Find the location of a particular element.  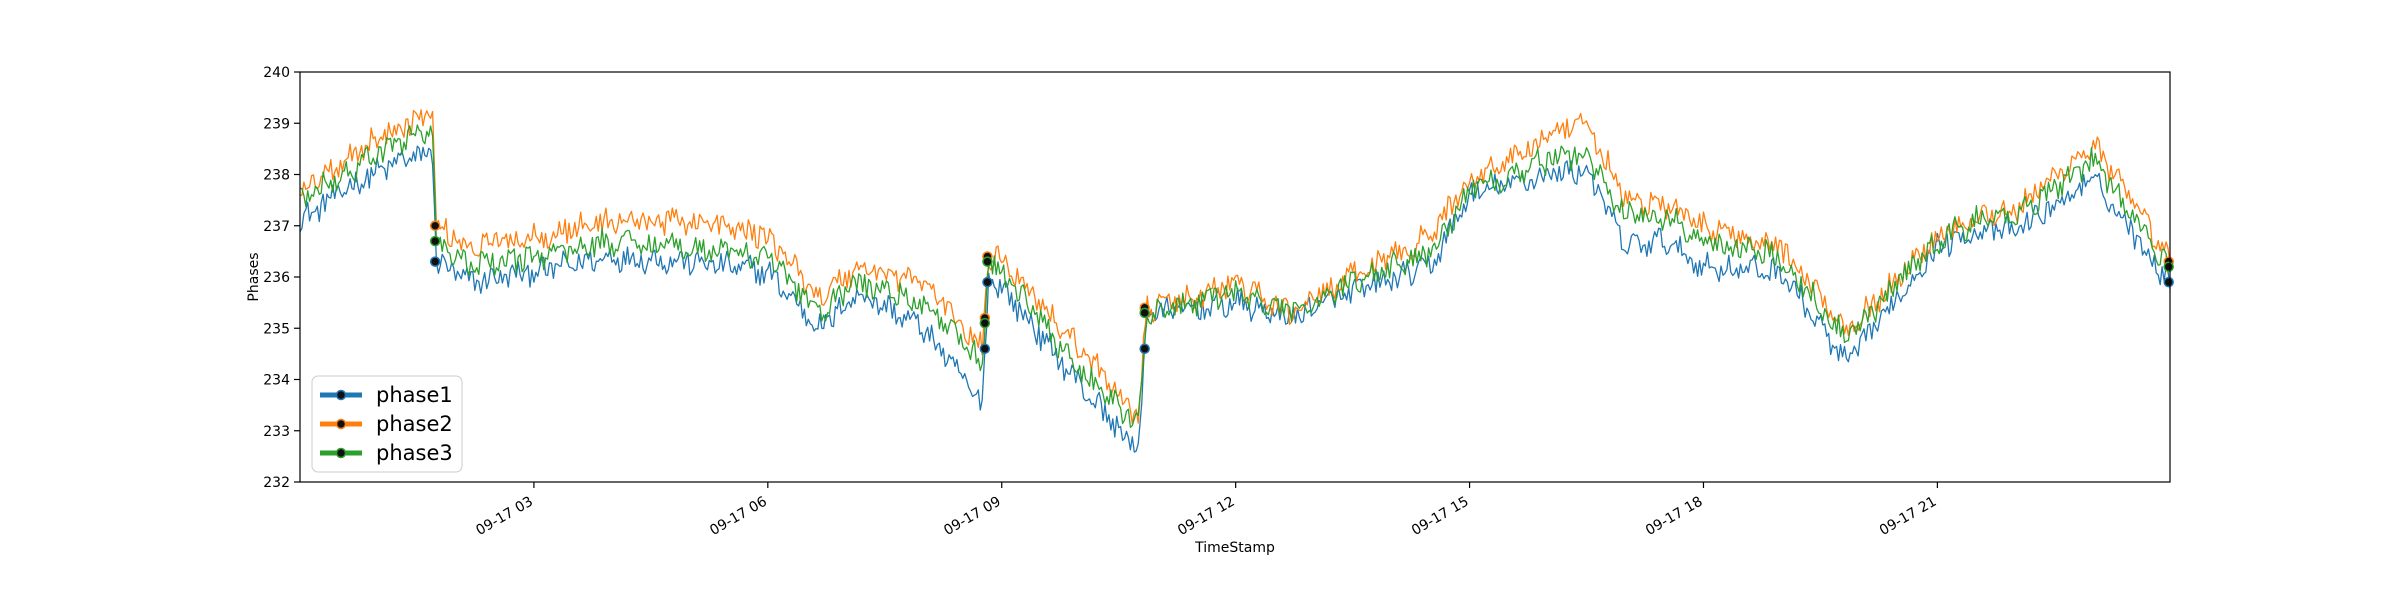

legend: phase1 phase2 phase3 is located at coordinates (387, 424).